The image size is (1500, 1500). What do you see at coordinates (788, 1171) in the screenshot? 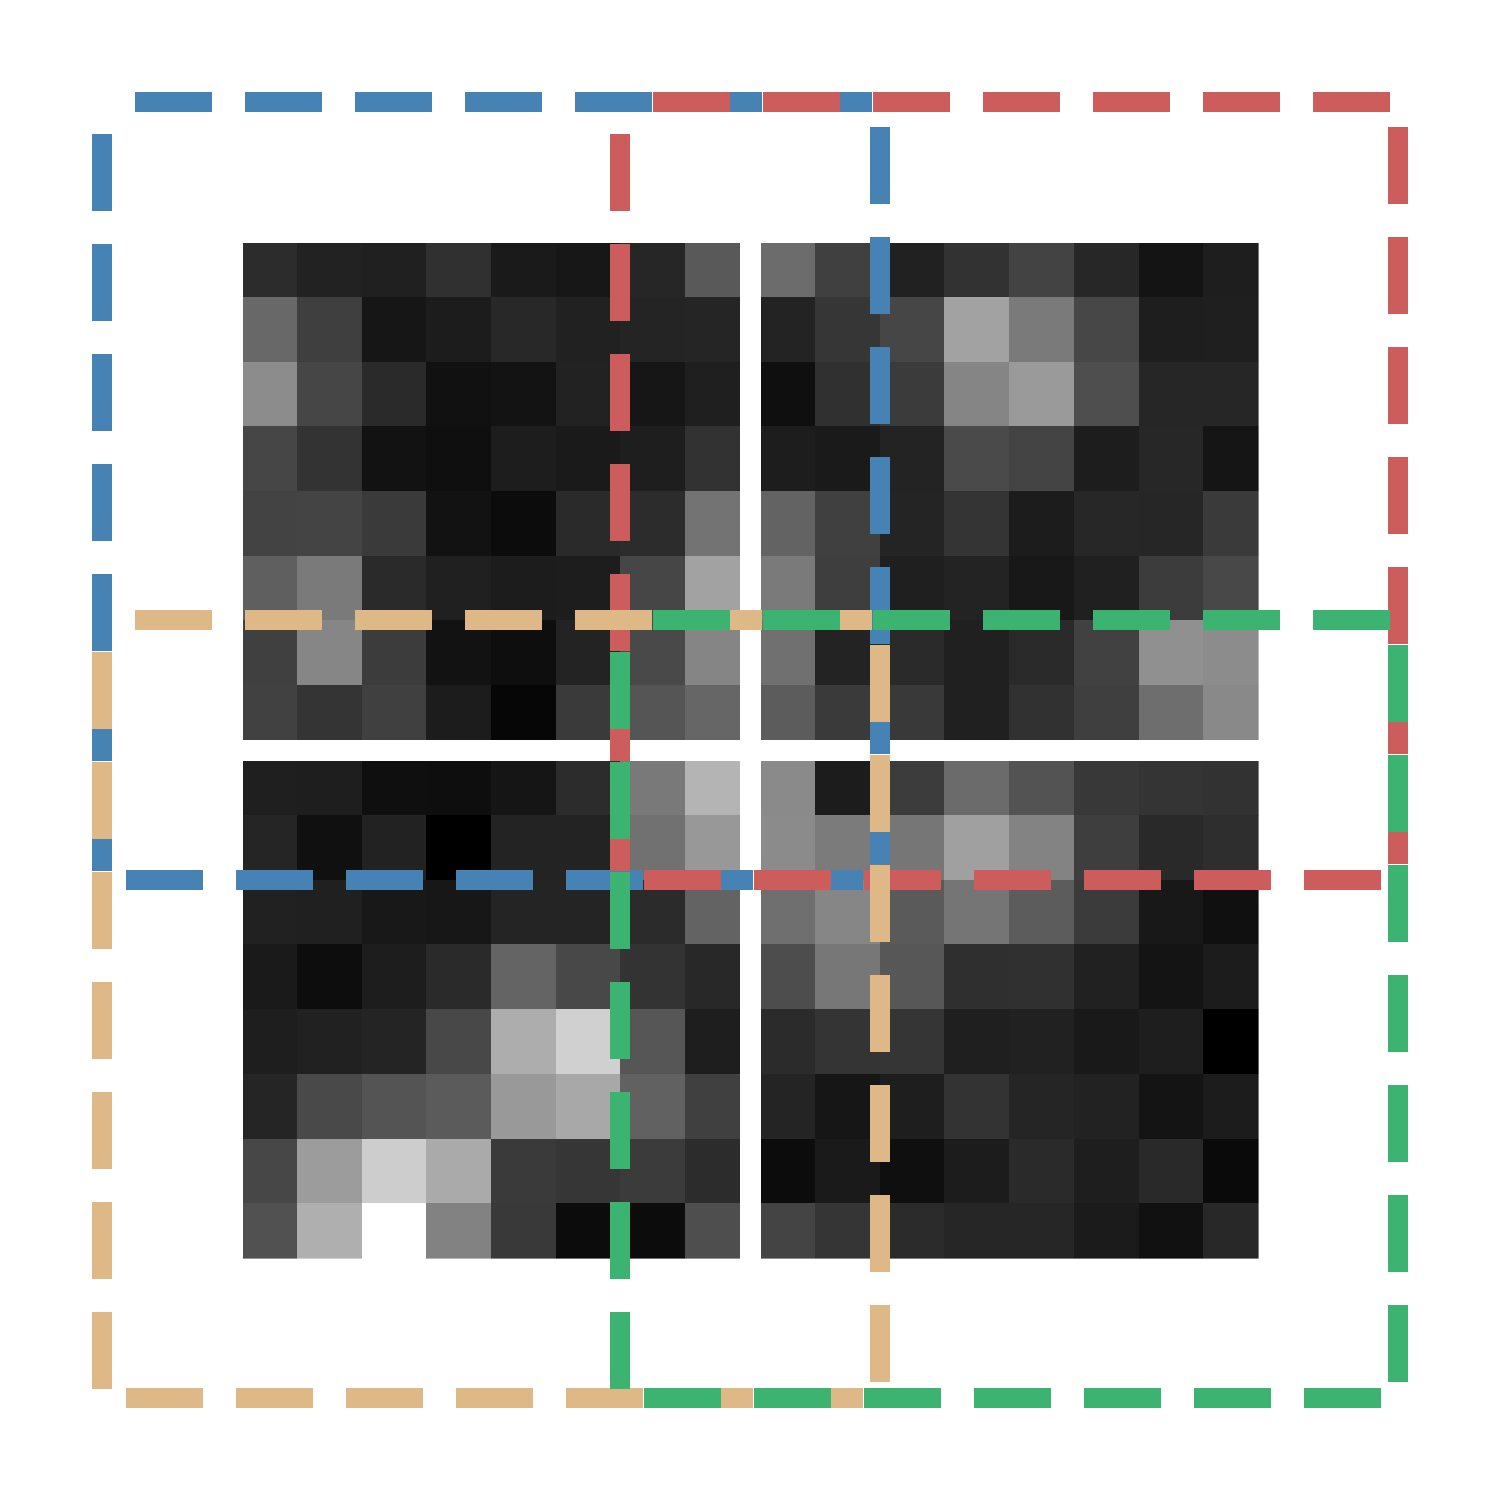
I see `pixel-bottom-right-r14-c8` at bounding box center [788, 1171].